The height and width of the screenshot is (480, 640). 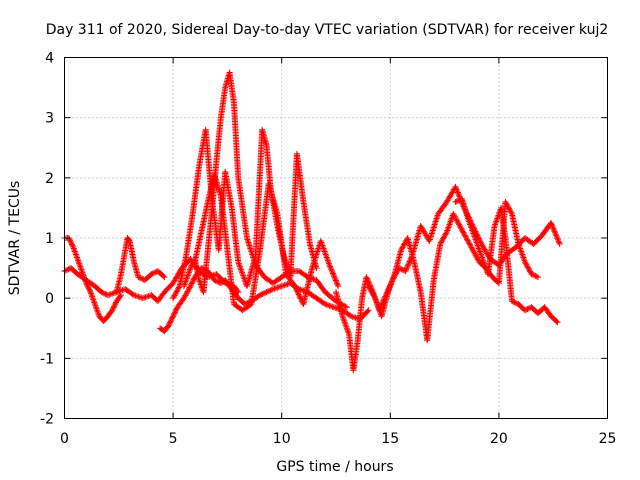 I want to click on series-sat-h, so click(x=448, y=278).